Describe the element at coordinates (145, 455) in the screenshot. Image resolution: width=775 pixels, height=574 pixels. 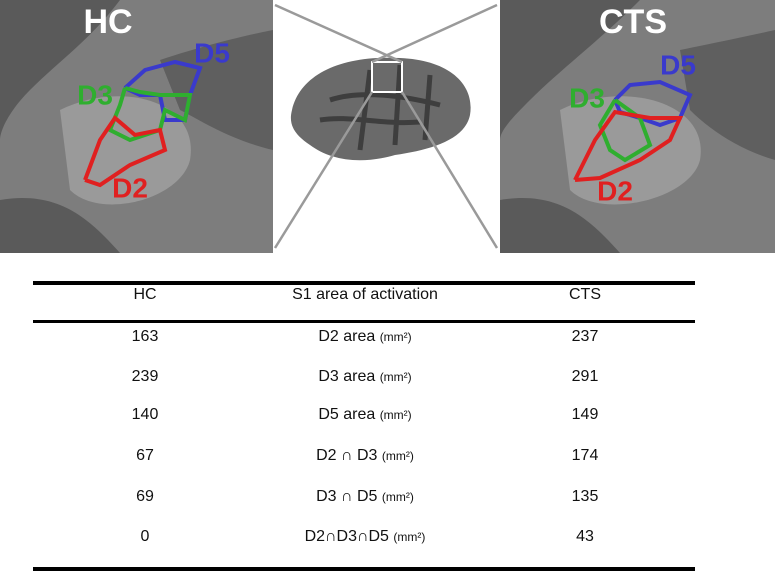
I see `table-cell: 67` at that location.